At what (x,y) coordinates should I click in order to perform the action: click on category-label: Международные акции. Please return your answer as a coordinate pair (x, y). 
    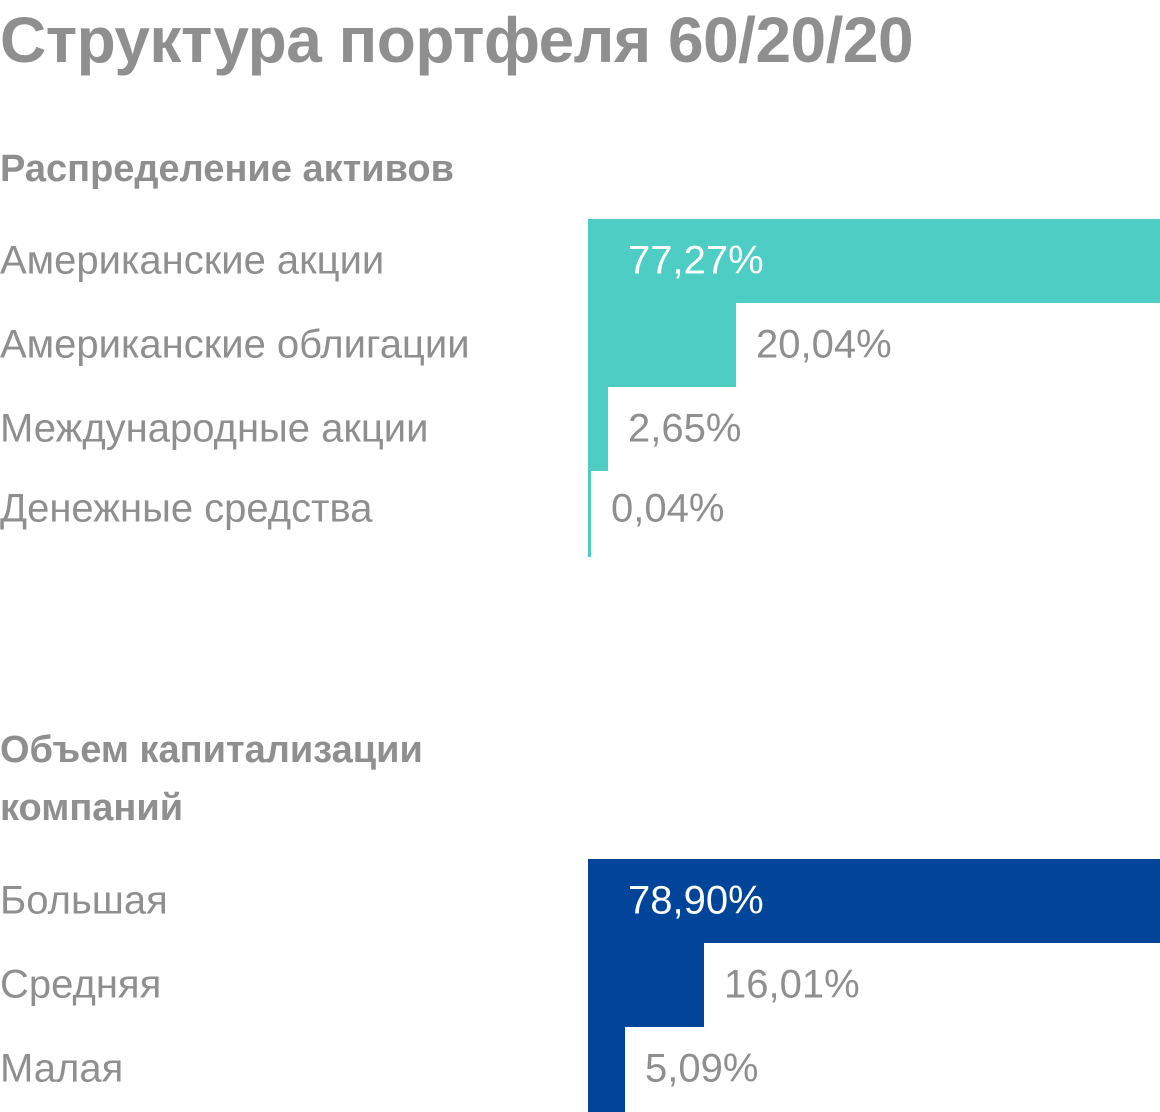
    Looking at the image, I should click on (214, 428).